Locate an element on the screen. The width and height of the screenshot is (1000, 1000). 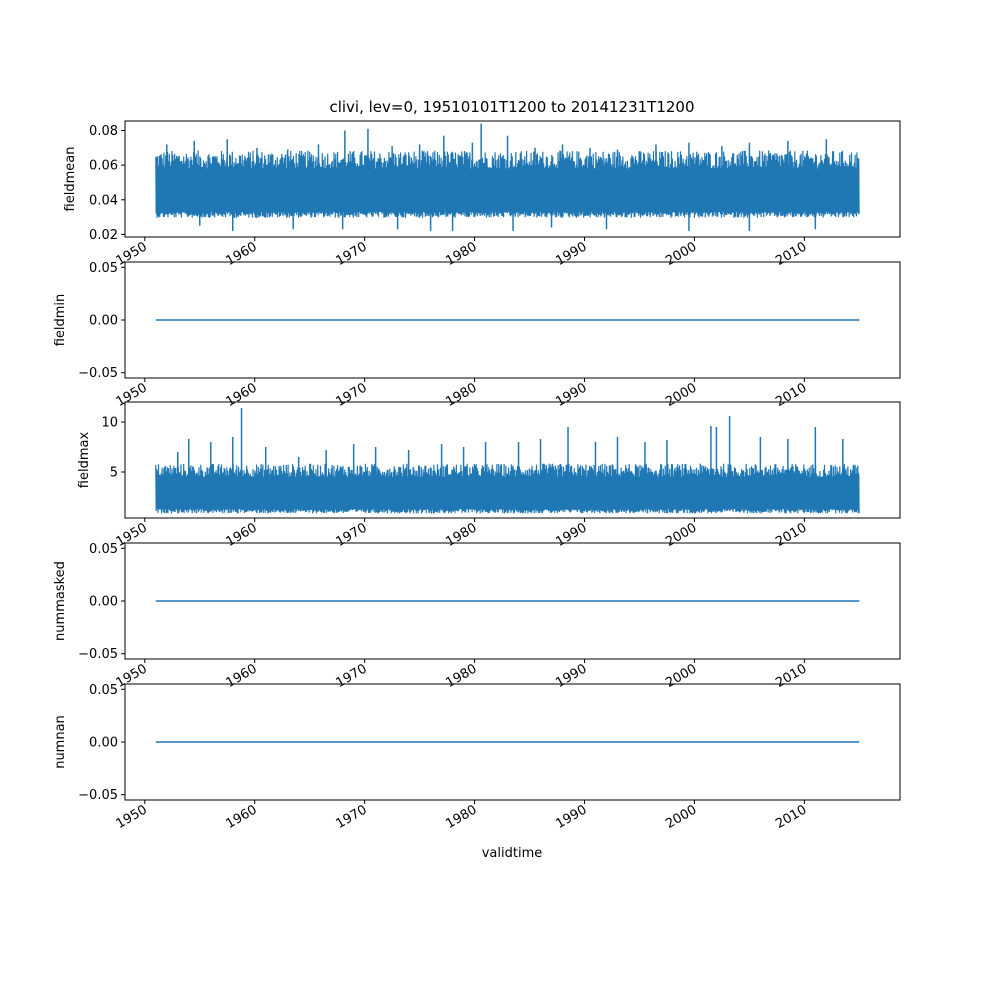
nummasked-ytick-label-2: 0.05 is located at coordinates (103, 549).